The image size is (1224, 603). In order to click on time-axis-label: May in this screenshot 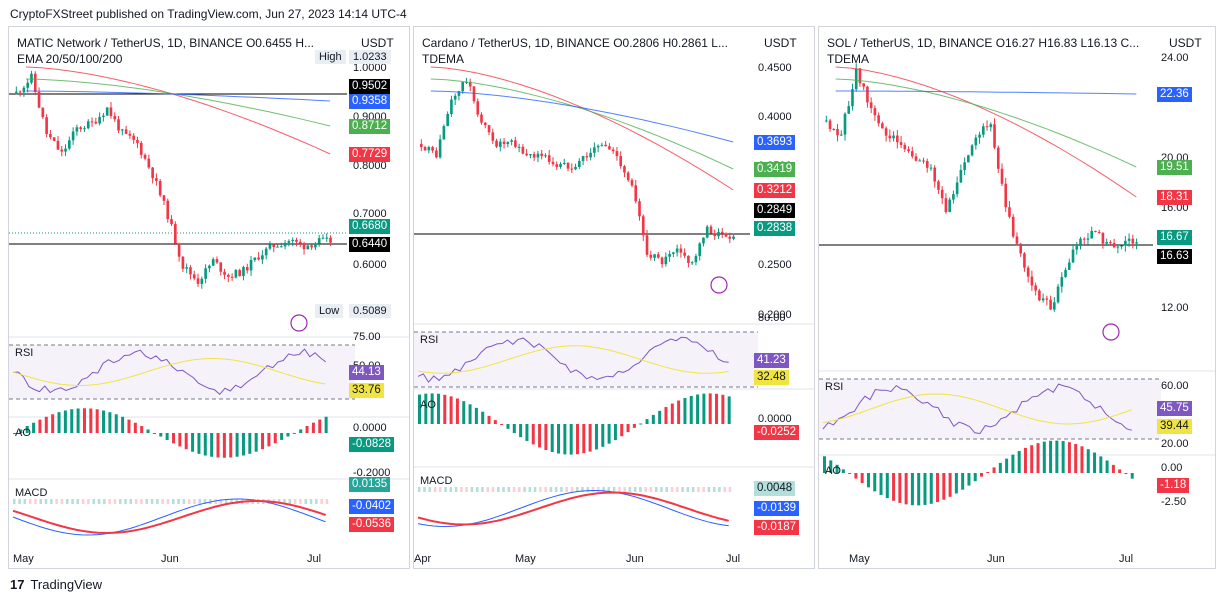, I will do `click(525, 559)`.